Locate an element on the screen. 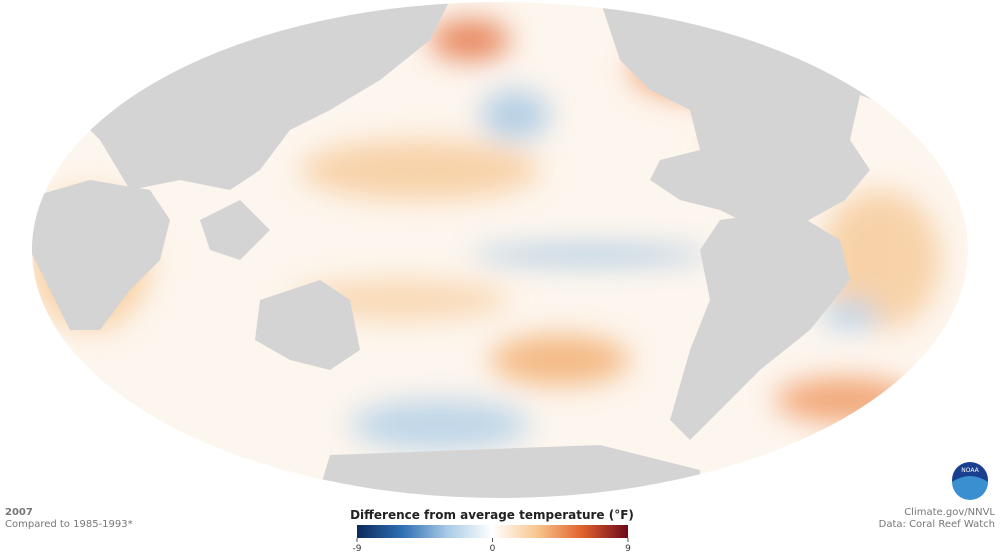 This screenshot has width=1000, height=555. tick-label: 0 is located at coordinates (493, 549).